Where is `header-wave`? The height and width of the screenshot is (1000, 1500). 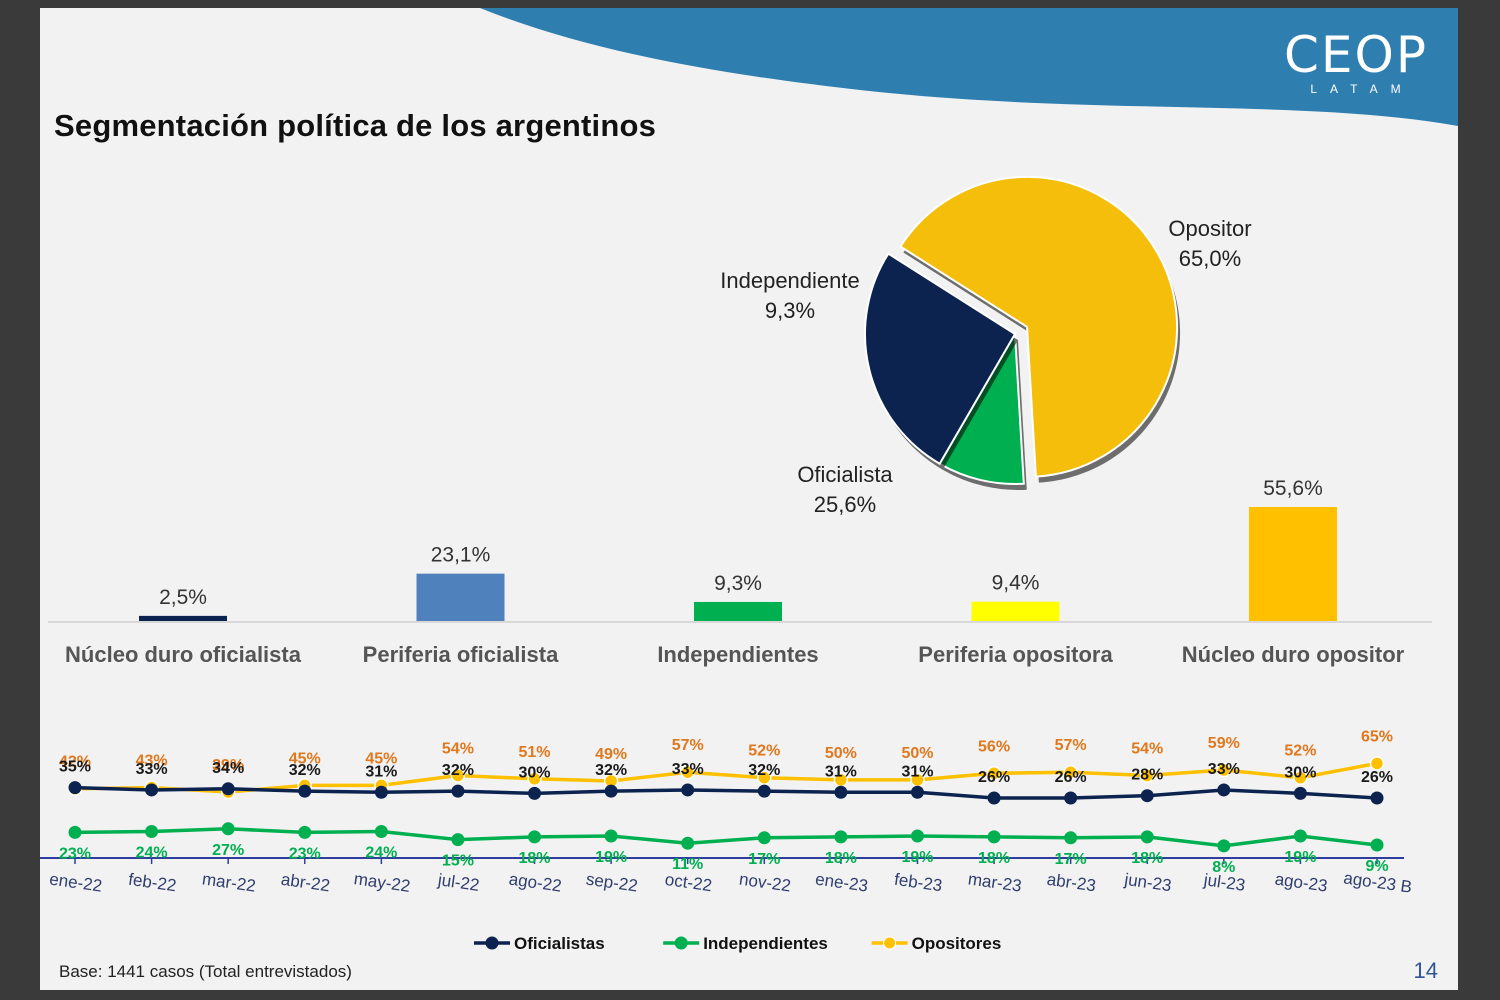
header-wave is located at coordinates (749, 67).